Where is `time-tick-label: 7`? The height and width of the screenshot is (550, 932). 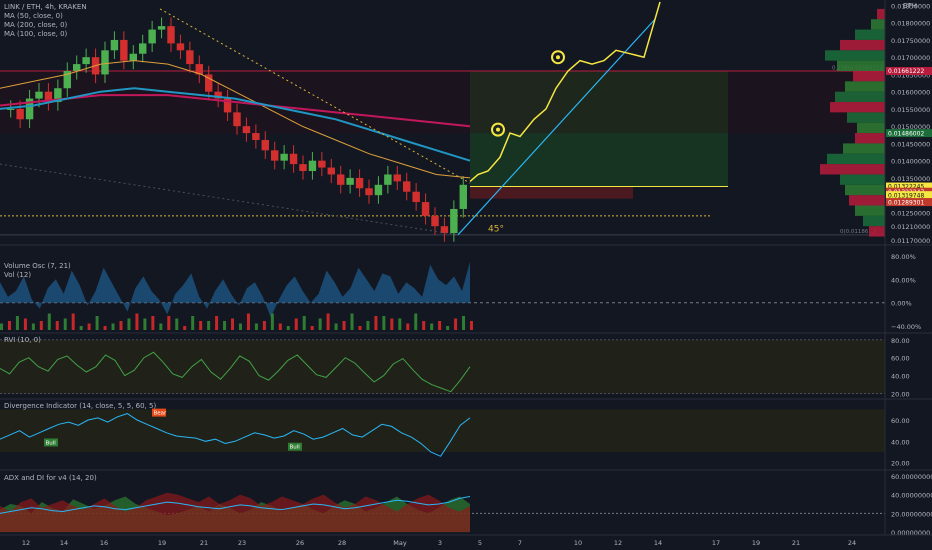
time-tick-label: 7 is located at coordinates (520, 543).